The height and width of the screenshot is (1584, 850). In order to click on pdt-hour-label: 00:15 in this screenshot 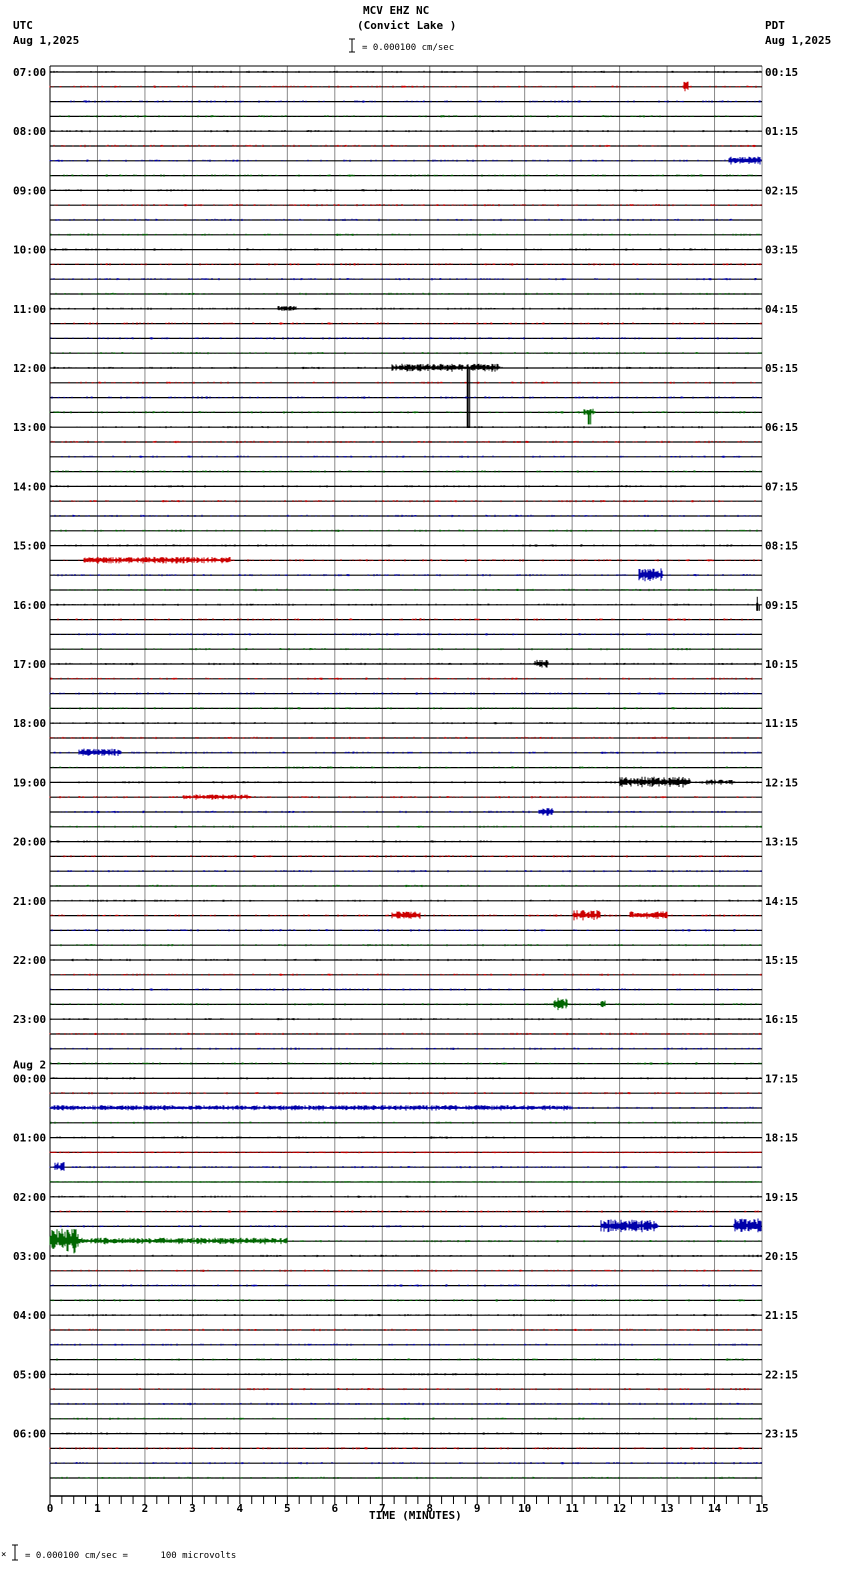, I will do `click(781, 72)`.